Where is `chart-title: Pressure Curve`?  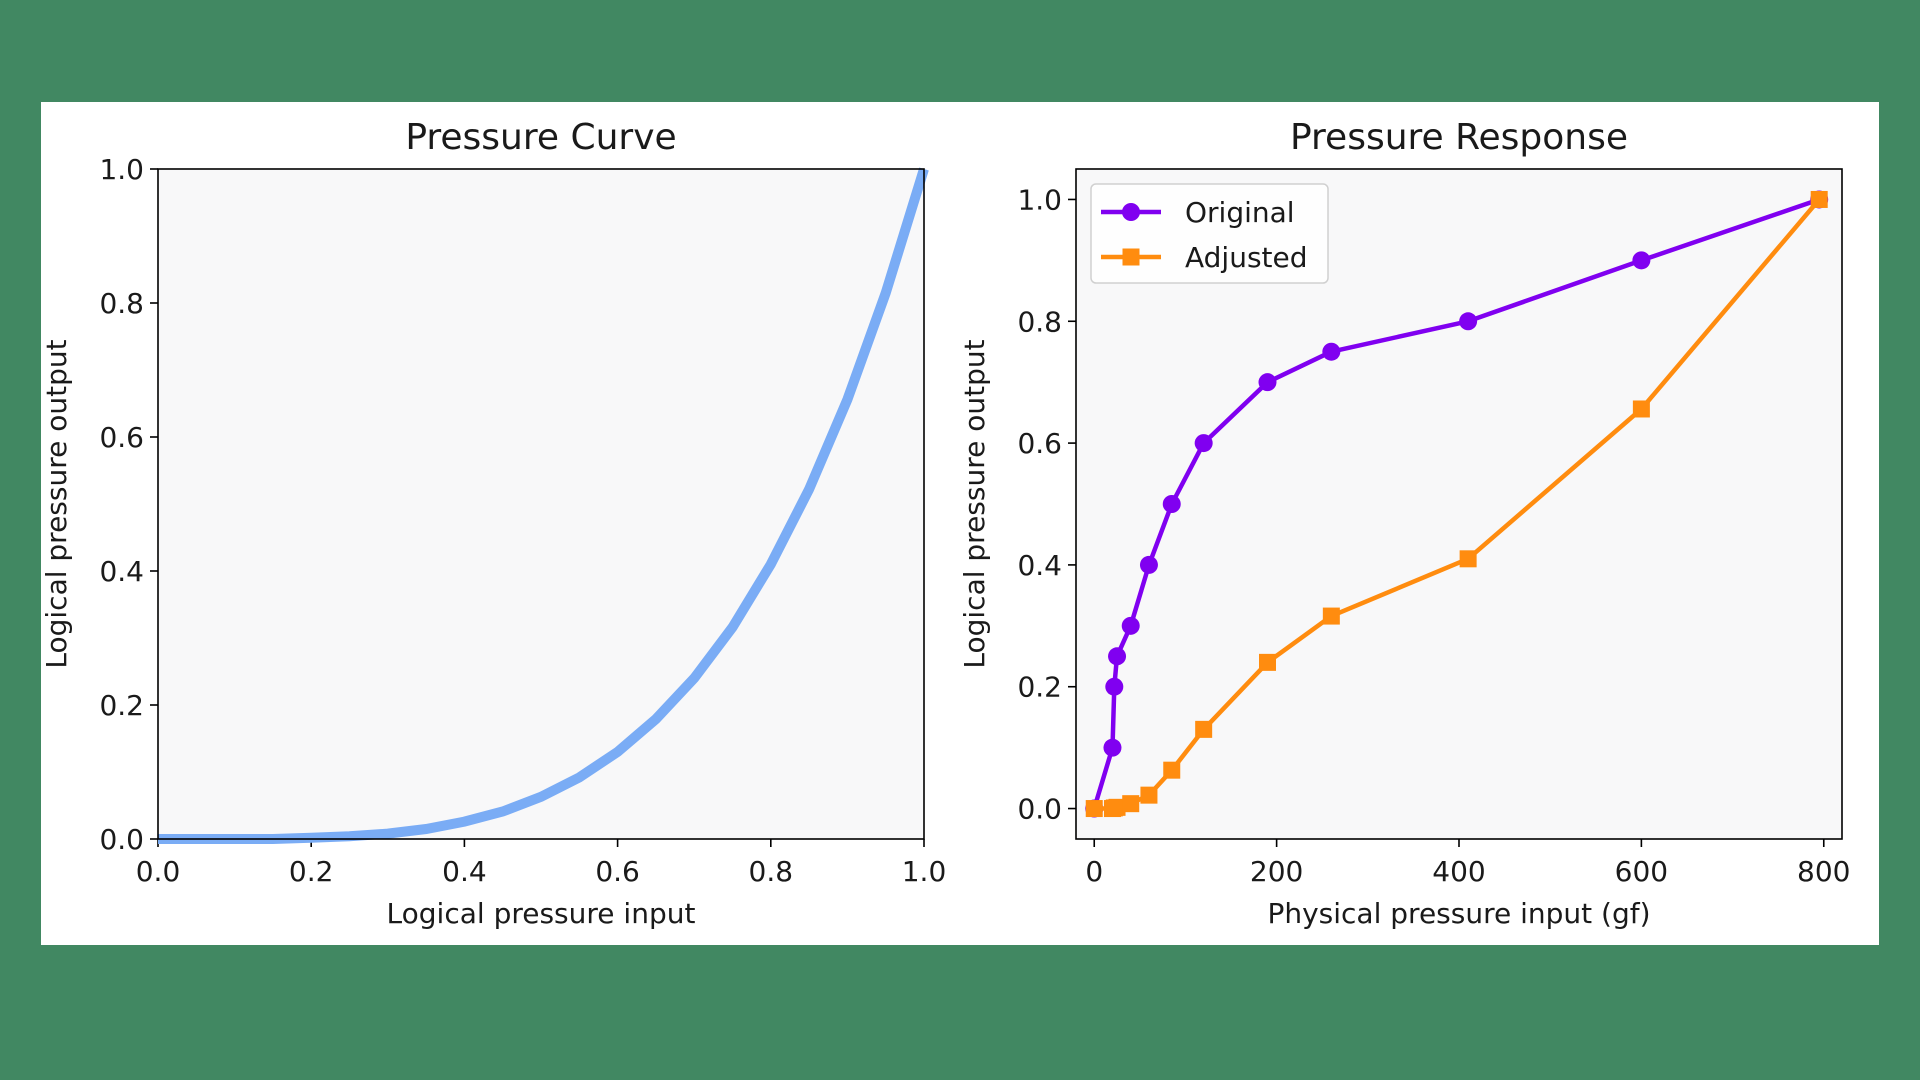 chart-title: Pressure Curve is located at coordinates (540, 137).